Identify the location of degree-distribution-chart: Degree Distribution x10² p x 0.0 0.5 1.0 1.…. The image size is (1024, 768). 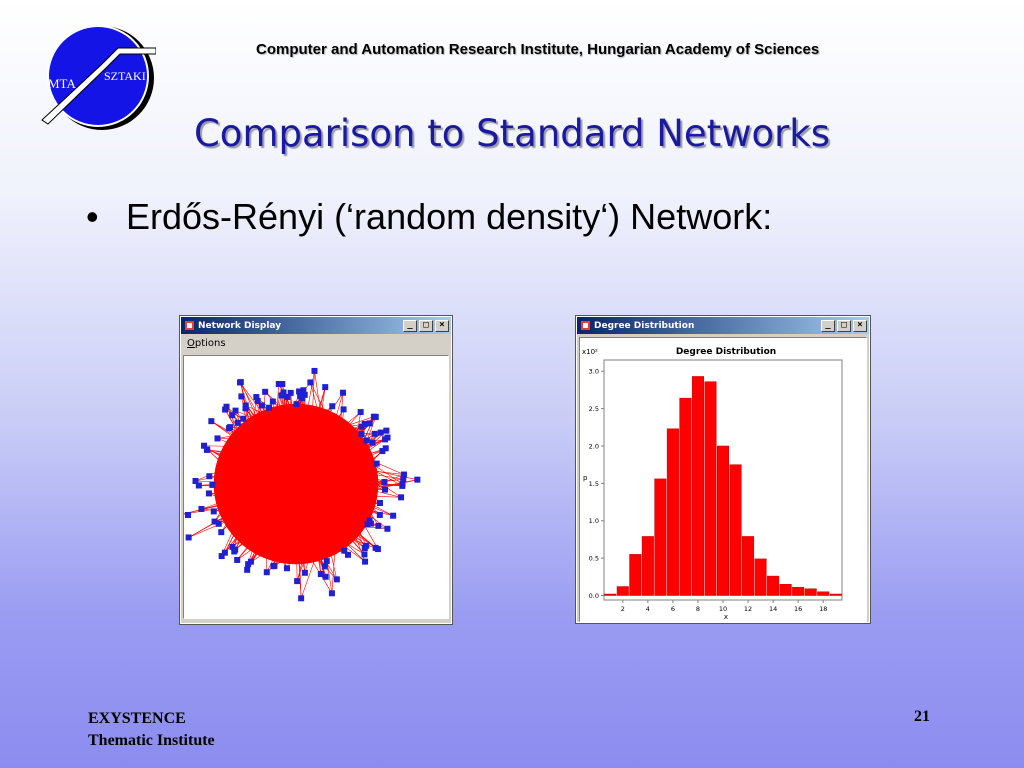
(712, 484).